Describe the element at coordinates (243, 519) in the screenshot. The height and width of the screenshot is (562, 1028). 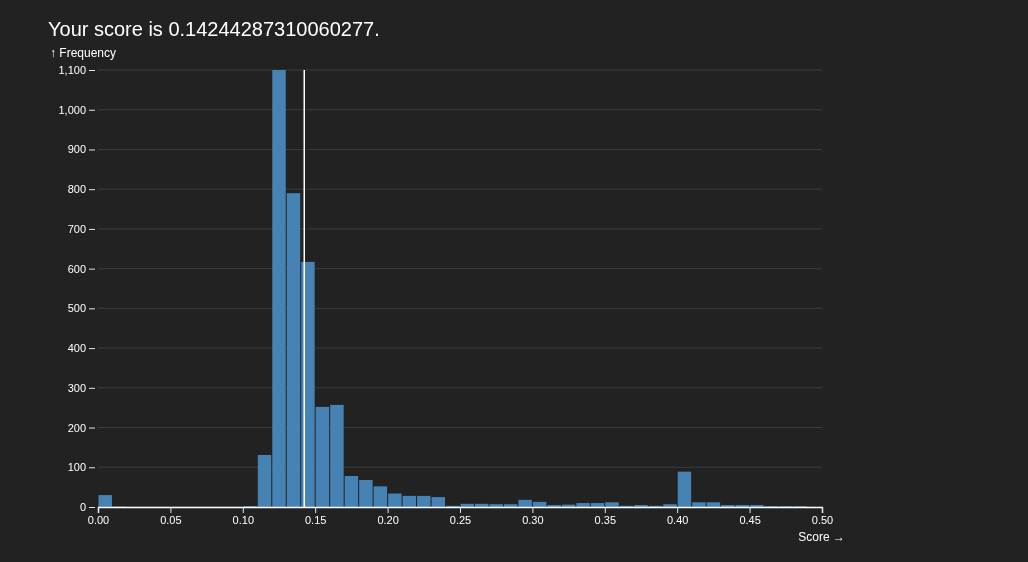
I see `x-tick-label: 0.10` at that location.